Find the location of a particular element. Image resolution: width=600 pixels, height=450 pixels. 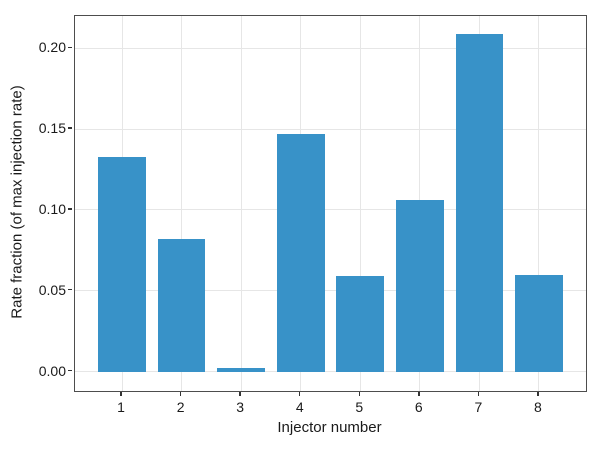

x-tick-label: 5 is located at coordinates (359, 407).